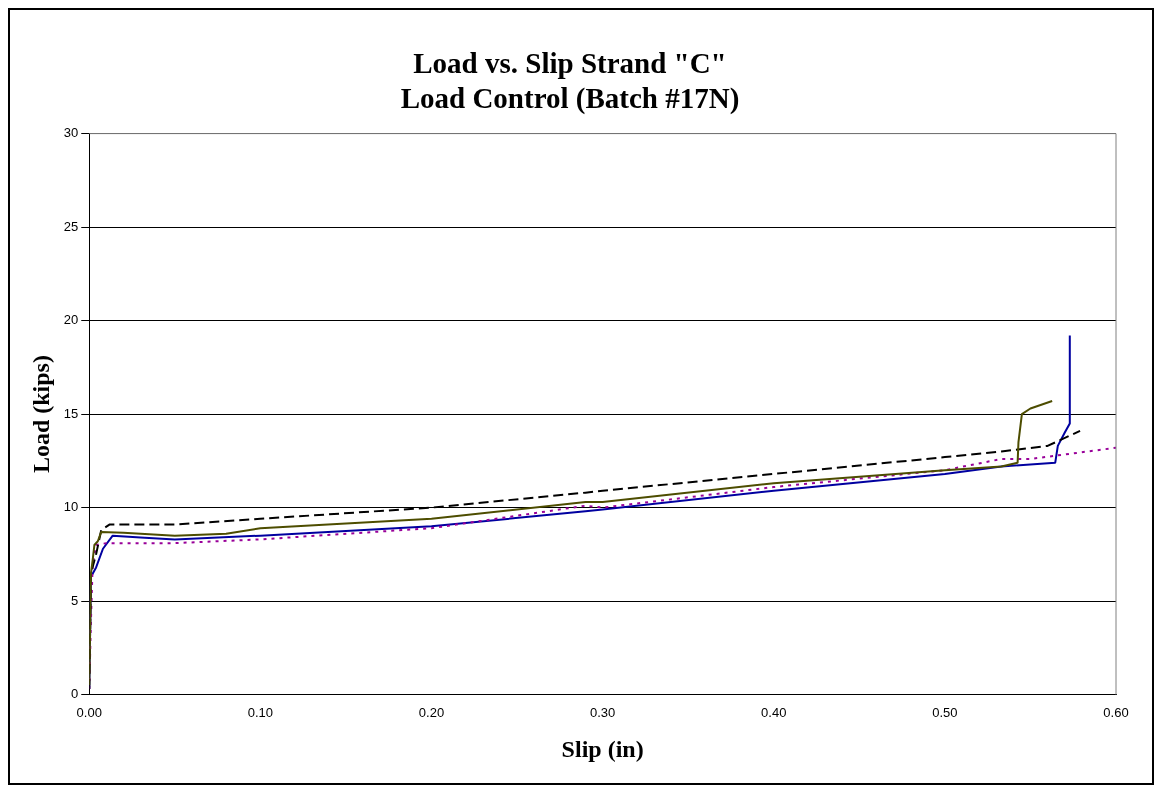 The image size is (1162, 793). Describe the element at coordinates (71, 133) in the screenshot. I see `y-tick-label: 30` at that location.